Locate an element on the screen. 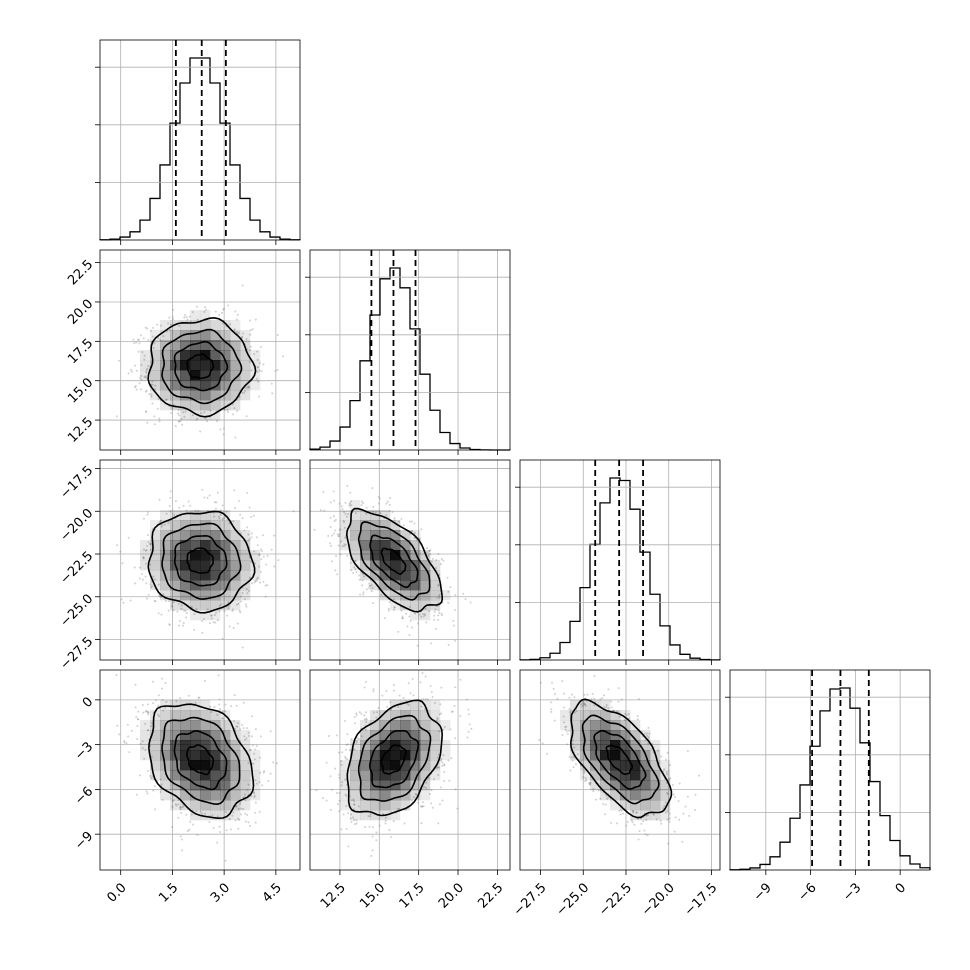 This screenshot has height=970, width=970. y-tick-label: 0 is located at coordinates (88, 703).